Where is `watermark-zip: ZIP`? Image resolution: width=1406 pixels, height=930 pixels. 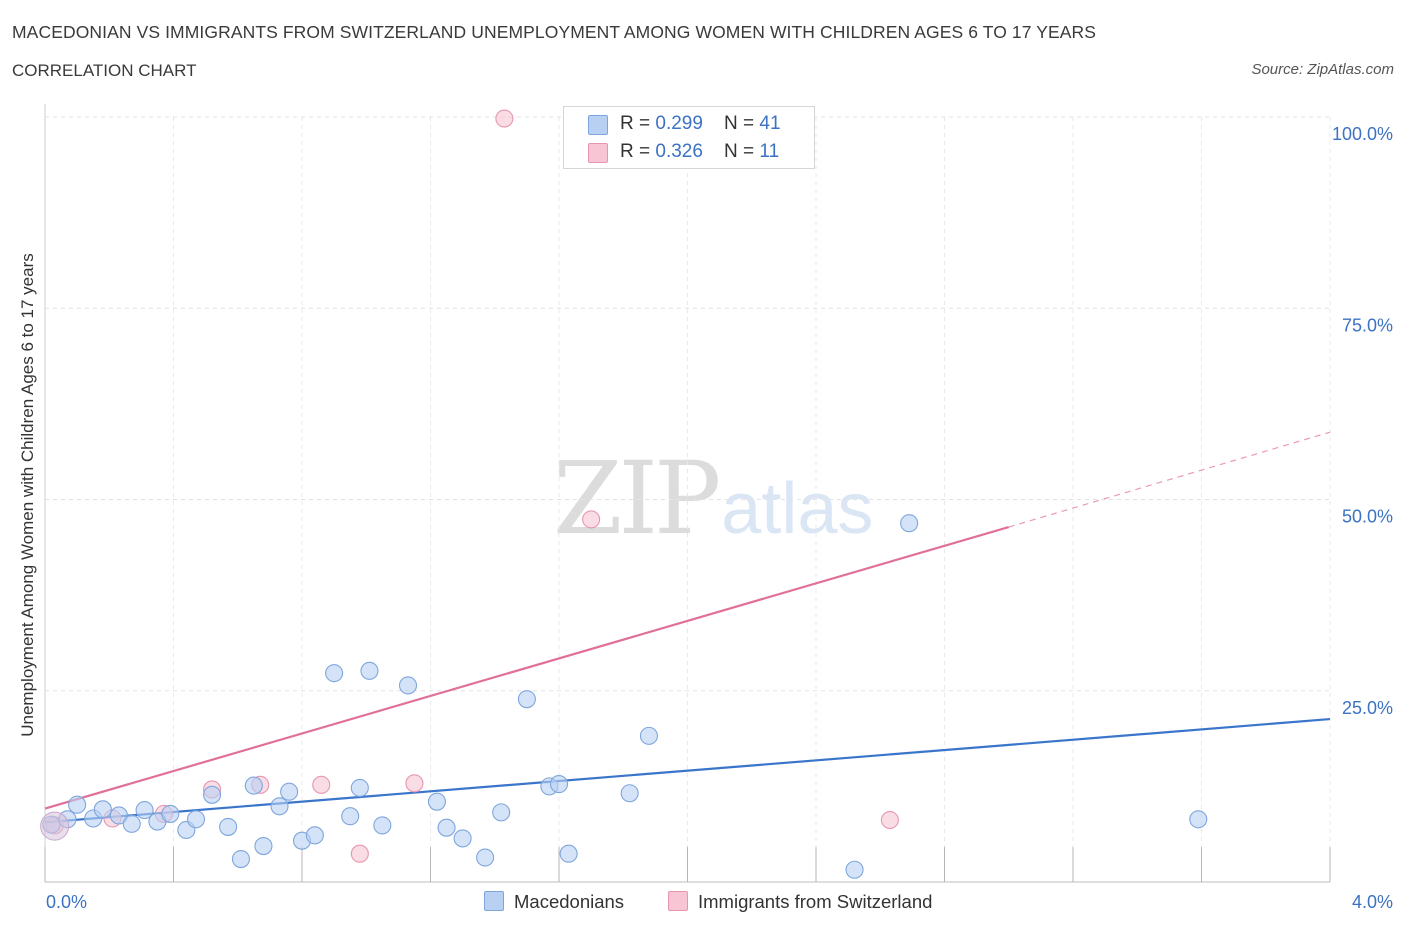
watermark-zip: ZIP is located at coordinates (637, 498).